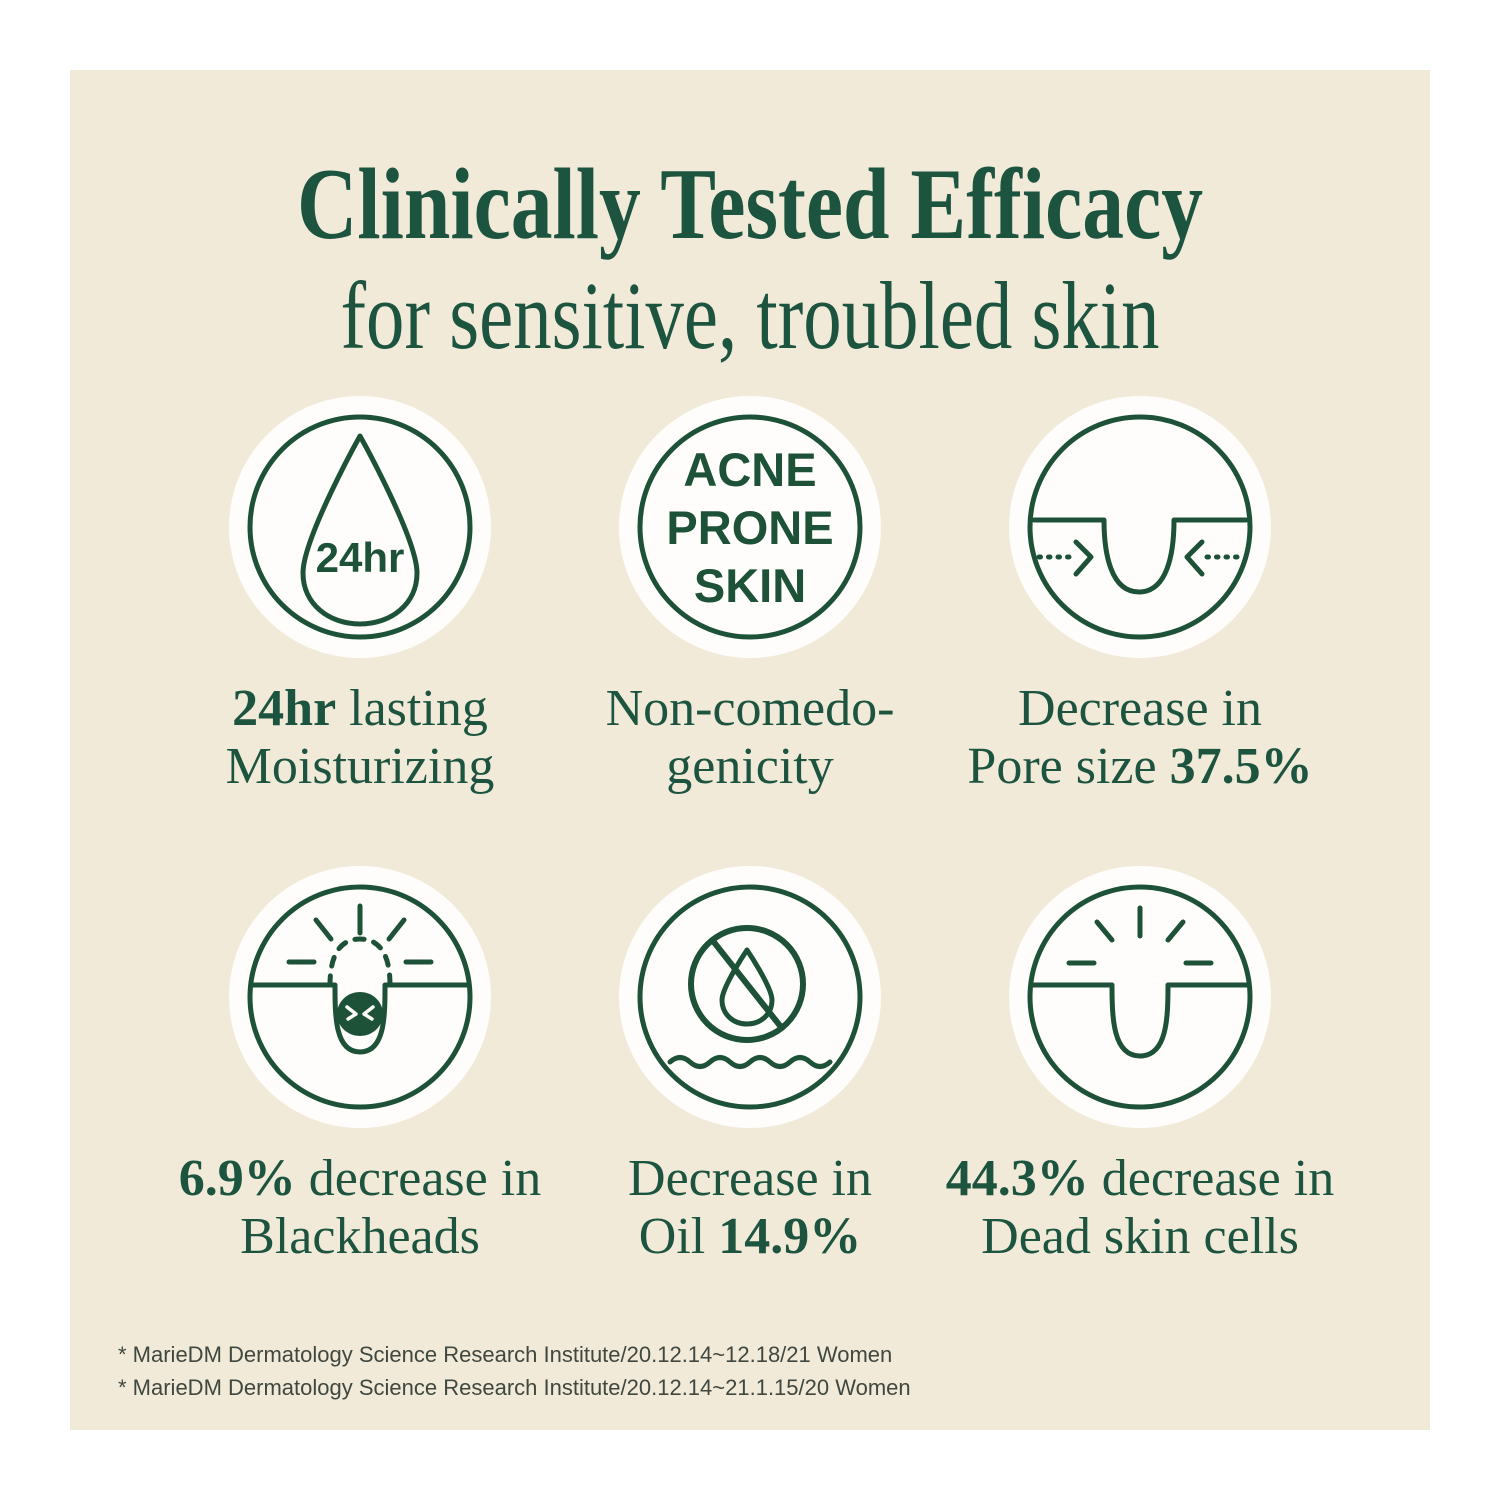 This screenshot has width=1500, height=1500. I want to click on benefit-blackheads: 6.9% decrease in Blackheads, so click(360, 1066).